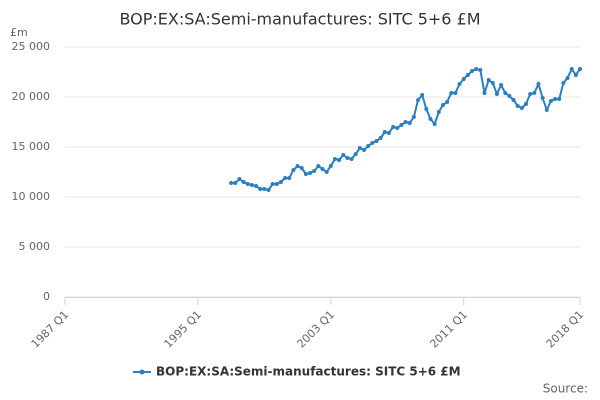  I want to click on y-tick-label: 25 000, so click(31, 46).